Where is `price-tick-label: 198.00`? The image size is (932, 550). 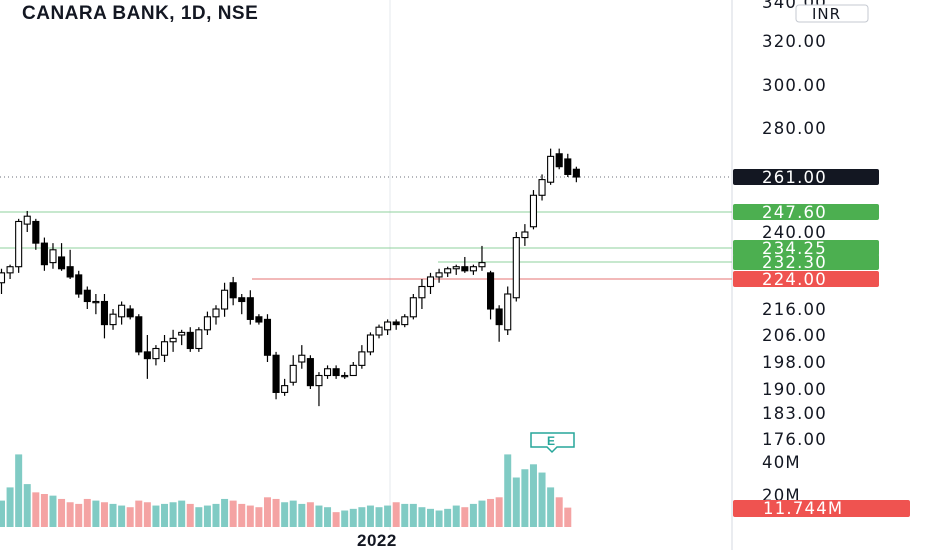
price-tick-label: 198.00 is located at coordinates (794, 362).